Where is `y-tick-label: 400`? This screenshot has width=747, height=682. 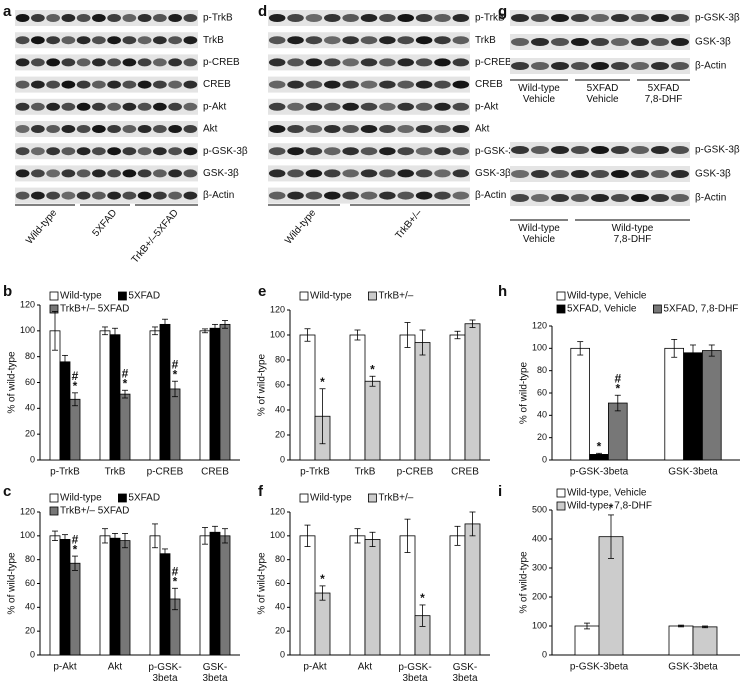
y-tick-label: 400 is located at coordinates (539, 538).